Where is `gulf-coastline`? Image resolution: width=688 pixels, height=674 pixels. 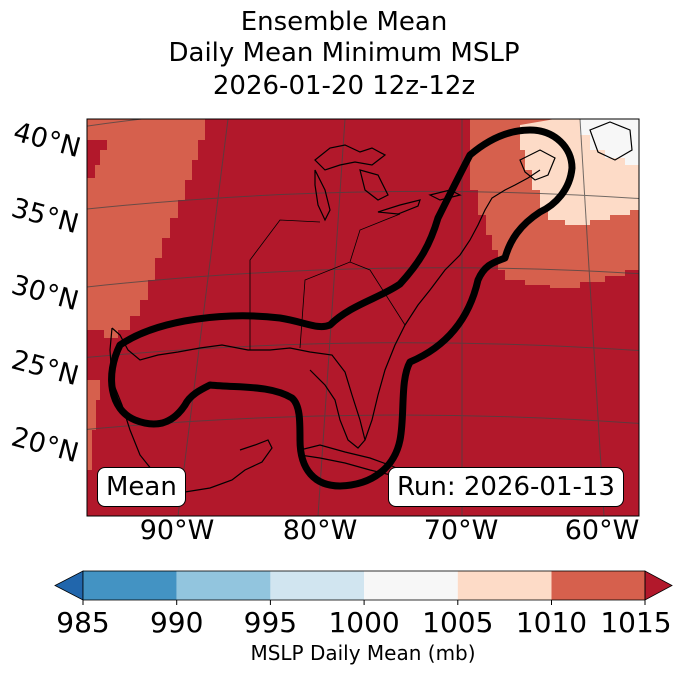 gulf-coastline is located at coordinates (238, 388).